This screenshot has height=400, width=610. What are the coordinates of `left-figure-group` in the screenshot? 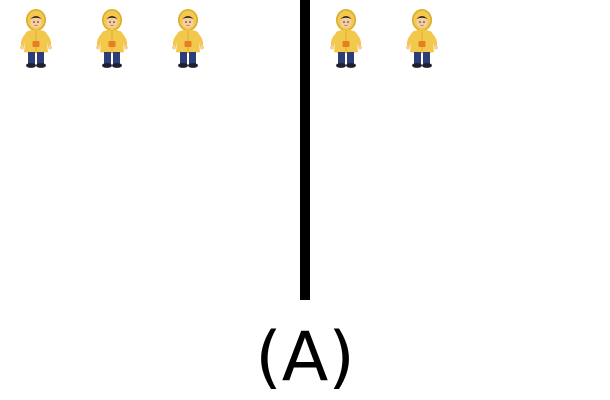 It's located at (112, 38).